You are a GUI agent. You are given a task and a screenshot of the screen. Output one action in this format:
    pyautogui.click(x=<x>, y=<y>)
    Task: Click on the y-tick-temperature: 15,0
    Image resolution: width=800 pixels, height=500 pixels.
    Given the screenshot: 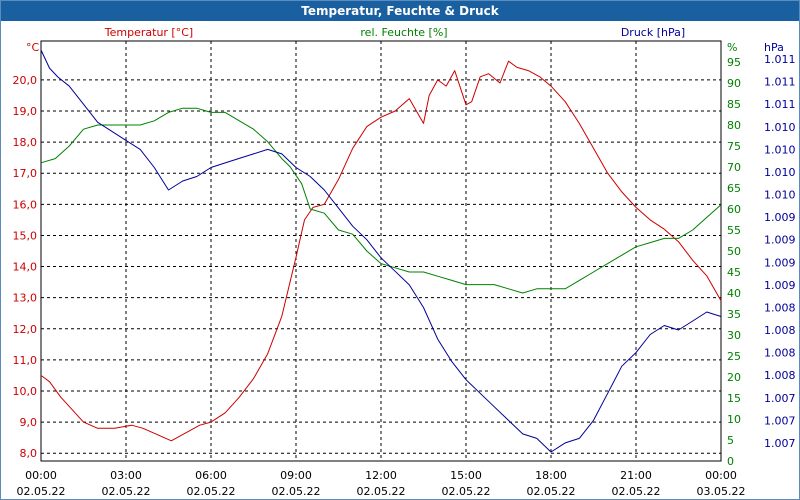 What is the action you would take?
    pyautogui.click(x=25, y=235)
    